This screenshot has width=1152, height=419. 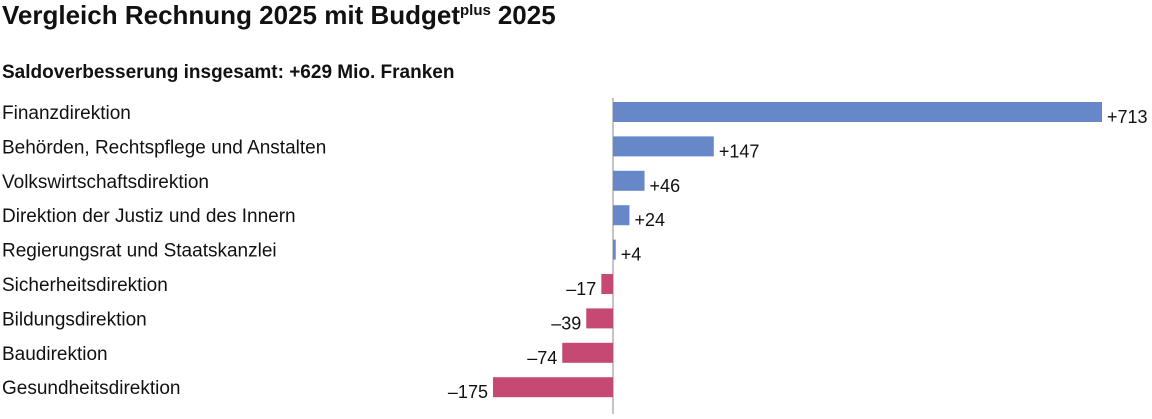 I want to click on value-label: +713, so click(x=1127, y=117).